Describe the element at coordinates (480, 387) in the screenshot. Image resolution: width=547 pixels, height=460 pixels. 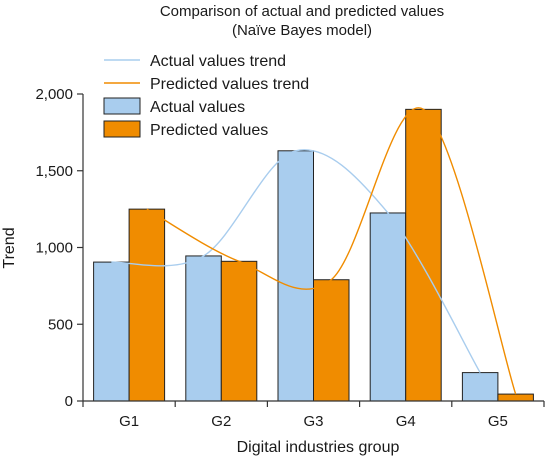
I see `bar-actual-g5` at that location.